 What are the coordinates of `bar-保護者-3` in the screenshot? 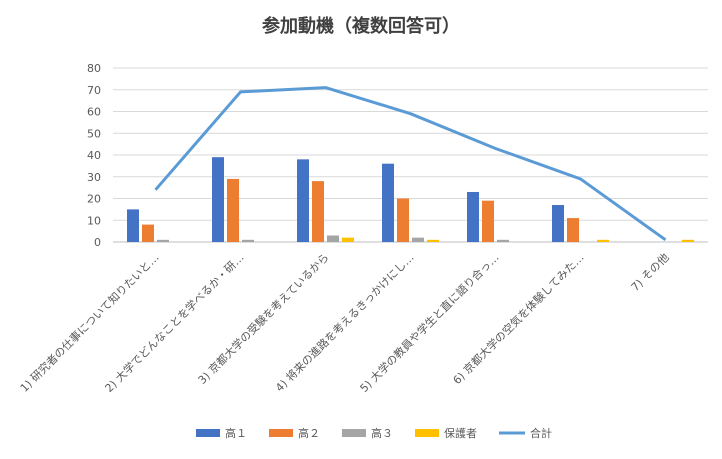 It's located at (433, 240).